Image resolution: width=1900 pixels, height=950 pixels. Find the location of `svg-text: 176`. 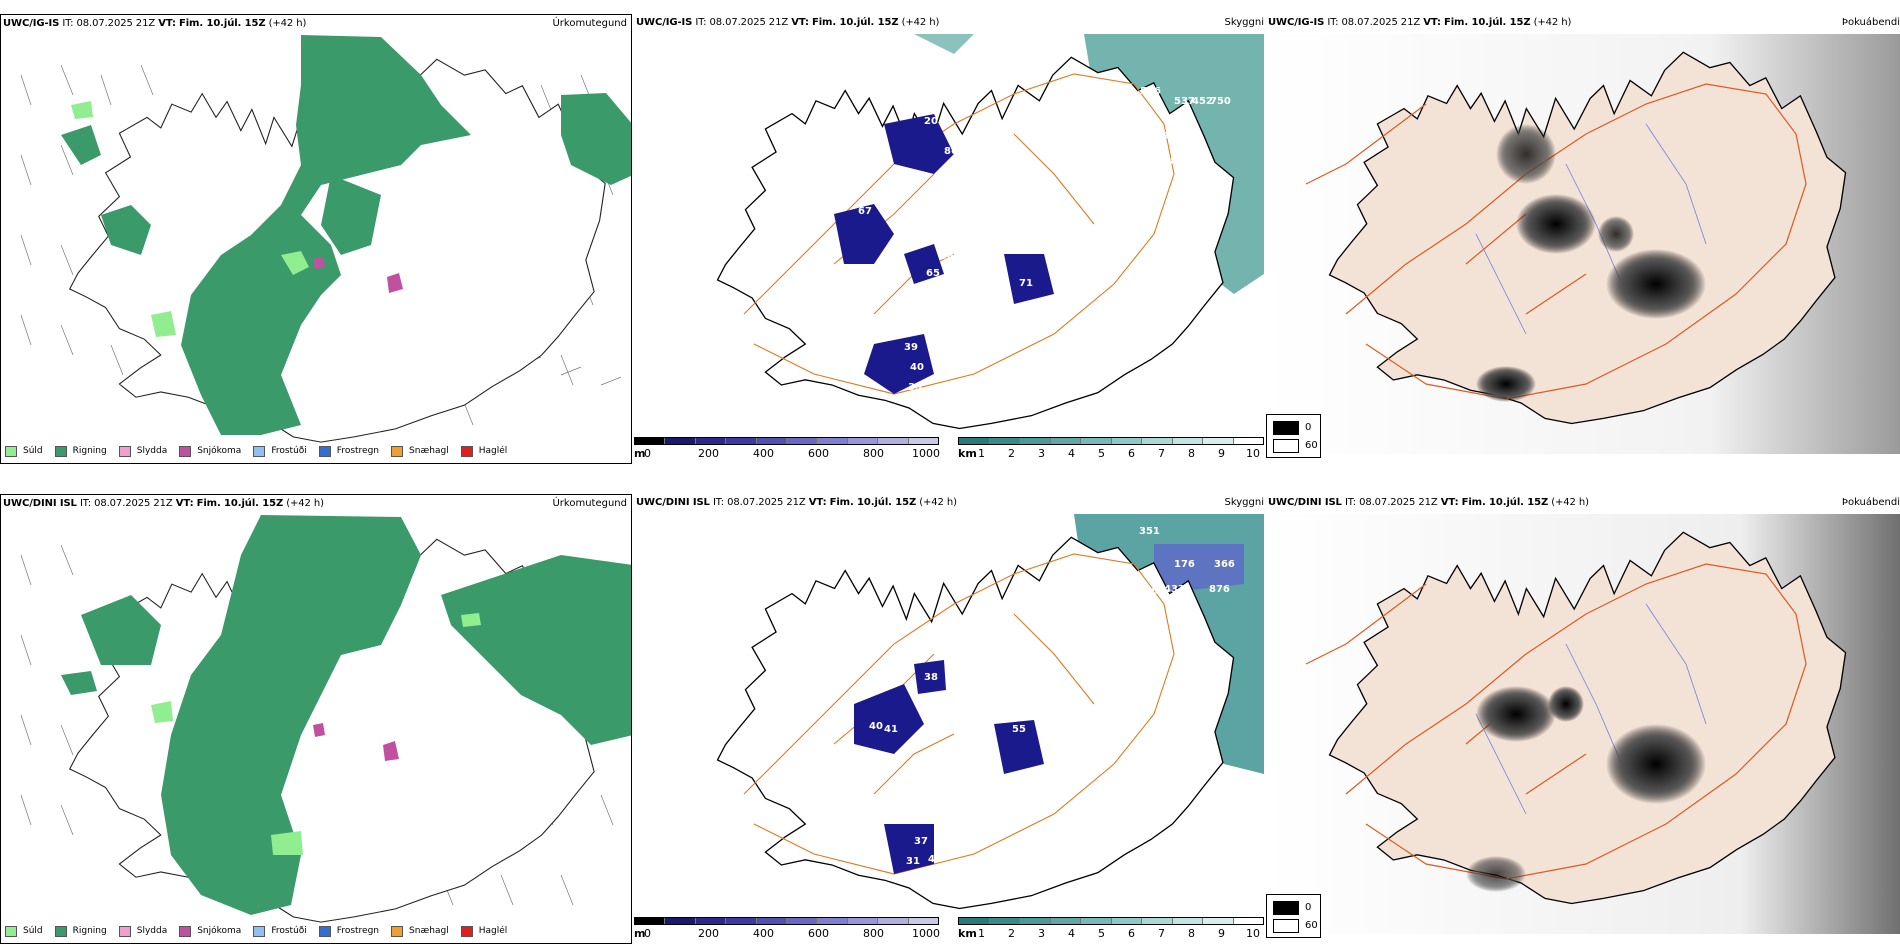

svg-text: 176 is located at coordinates (1184, 564).